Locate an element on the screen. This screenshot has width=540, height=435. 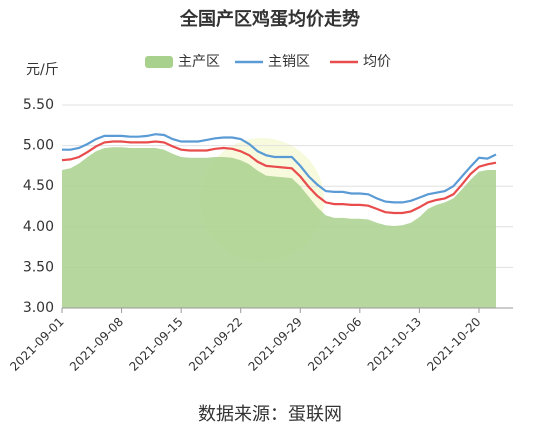
y-tick-label: 5.00 is located at coordinates (38, 146).